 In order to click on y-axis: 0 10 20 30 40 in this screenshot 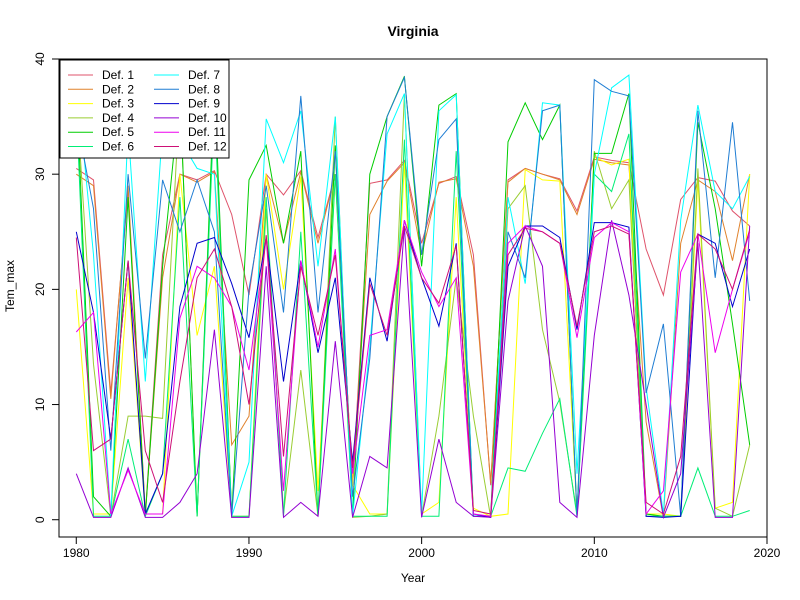, I will do `click(46, 287)`.